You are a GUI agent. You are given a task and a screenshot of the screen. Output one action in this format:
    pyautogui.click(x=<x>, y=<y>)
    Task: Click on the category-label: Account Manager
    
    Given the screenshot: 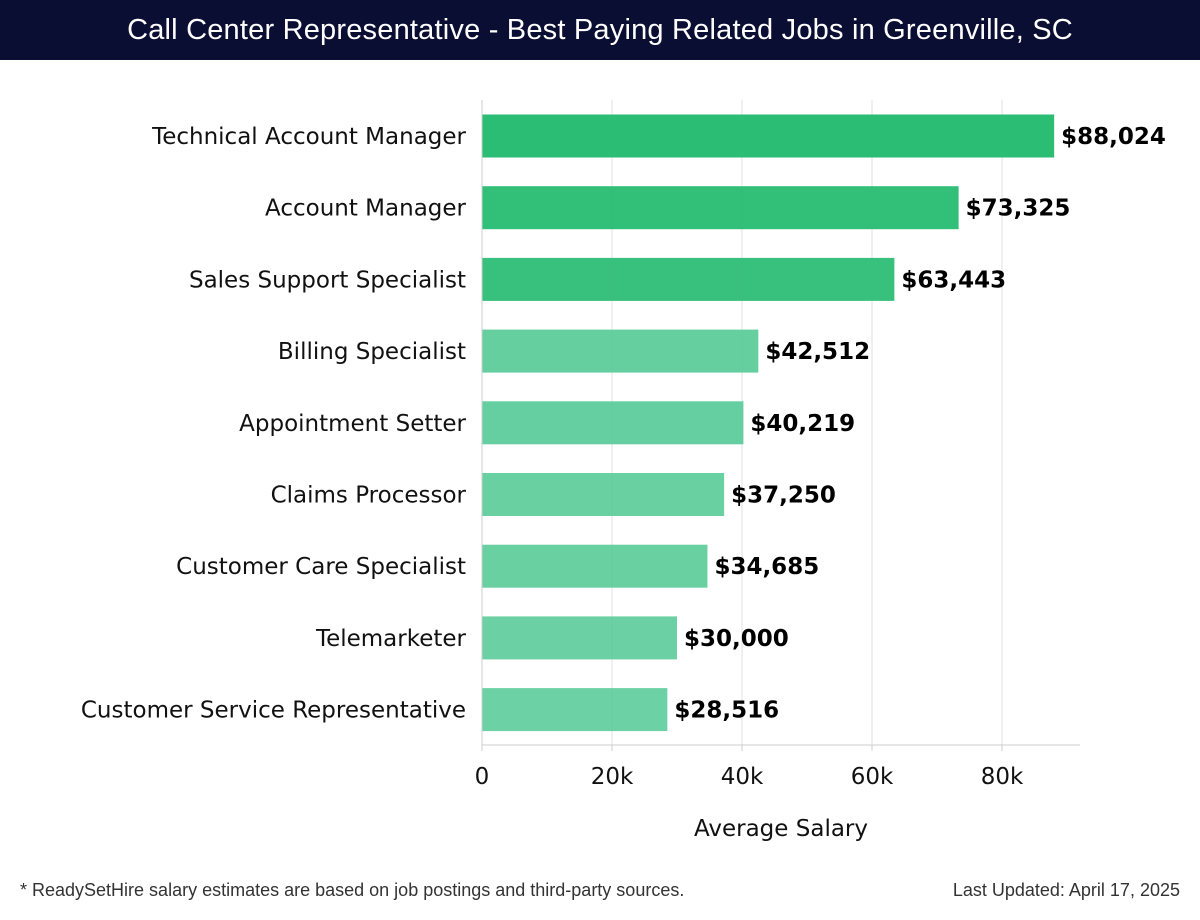 What is the action you would take?
    pyautogui.click(x=366, y=209)
    